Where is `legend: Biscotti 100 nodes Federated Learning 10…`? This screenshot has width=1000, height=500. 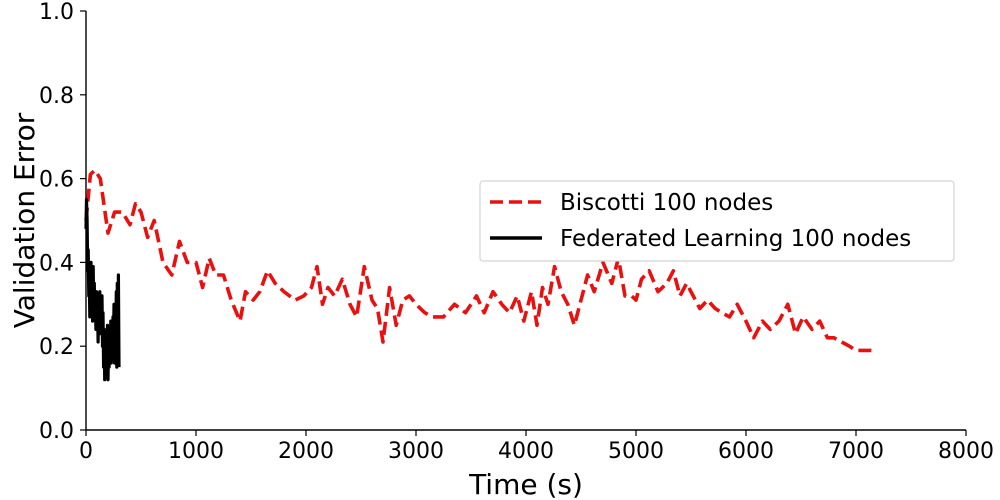 legend: Biscotti 100 nodes Federated Learning 10… is located at coordinates (717, 221).